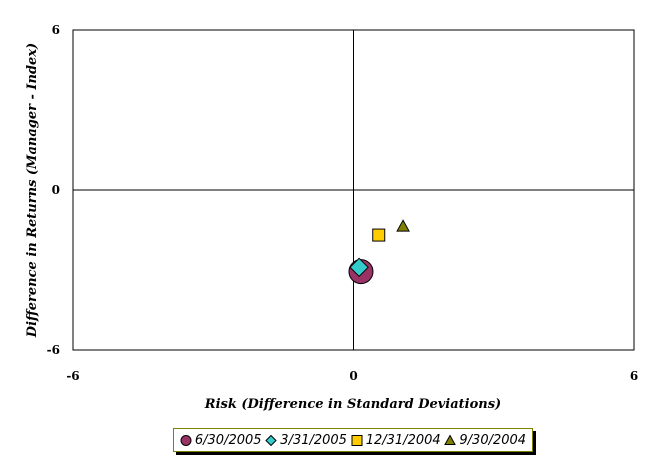 This screenshot has width=658, height=463. What do you see at coordinates (357, 440) in the screenshot?
I see `square-marker-icon` at bounding box center [357, 440].